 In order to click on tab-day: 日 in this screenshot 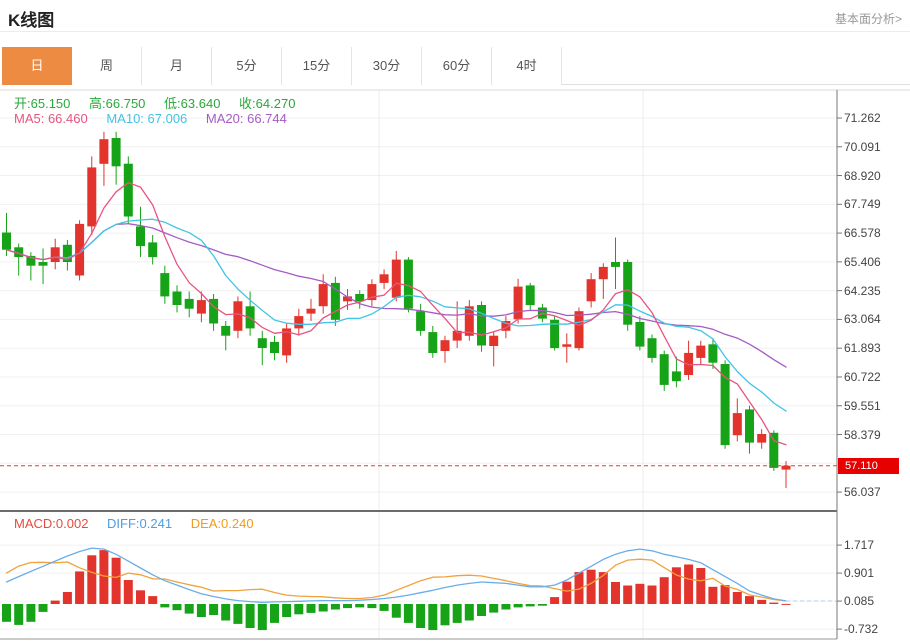, I will do `click(37, 66)`.